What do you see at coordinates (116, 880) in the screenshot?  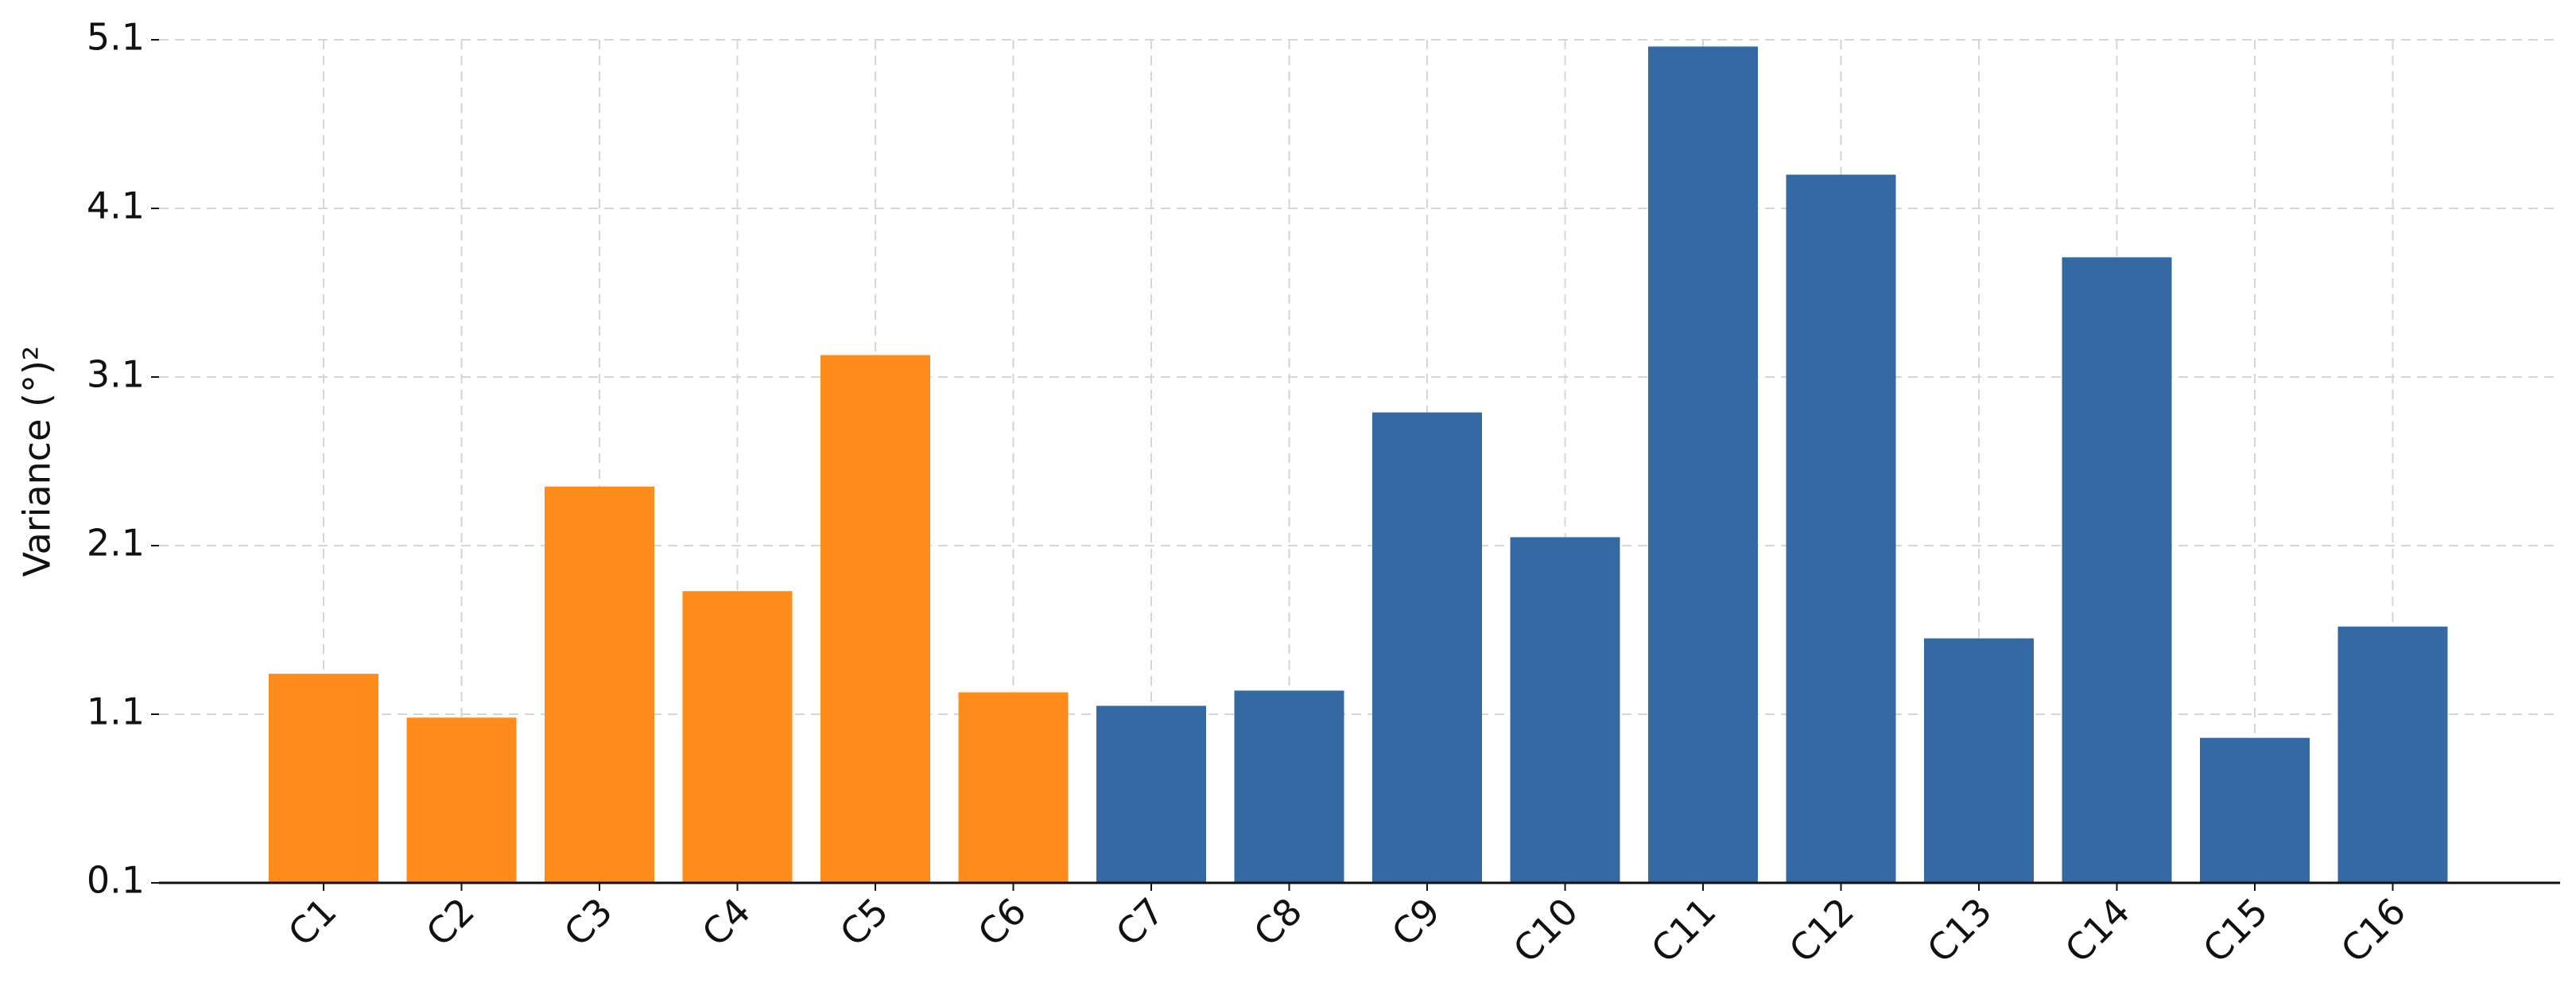 I see `y-tick-label: 0.1` at bounding box center [116, 880].